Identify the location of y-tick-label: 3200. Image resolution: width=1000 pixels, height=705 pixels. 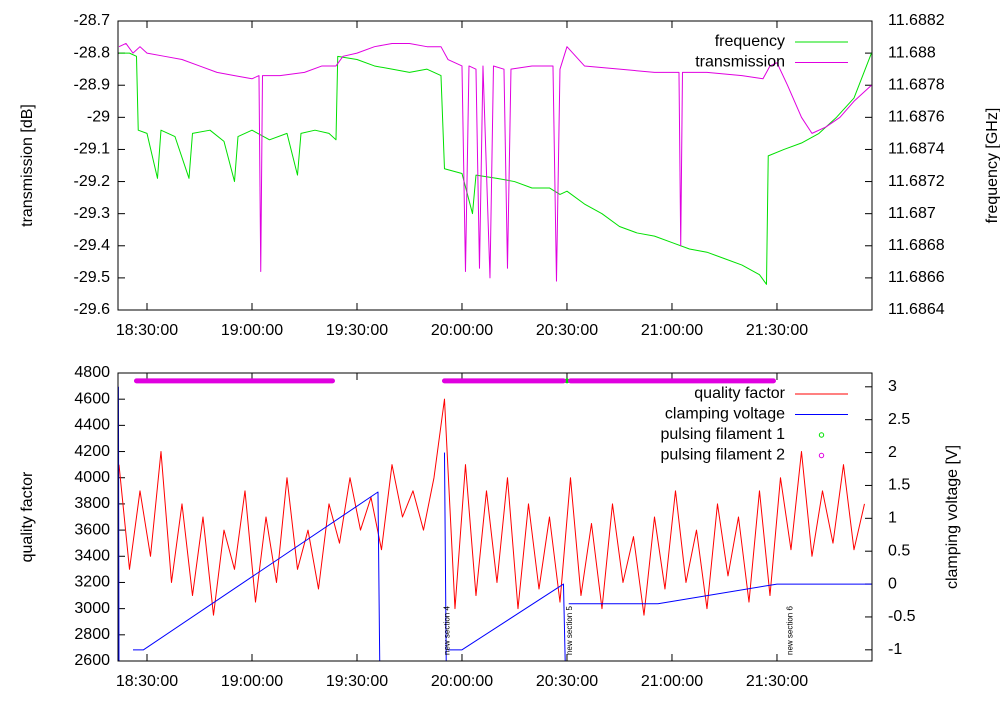
(92, 582).